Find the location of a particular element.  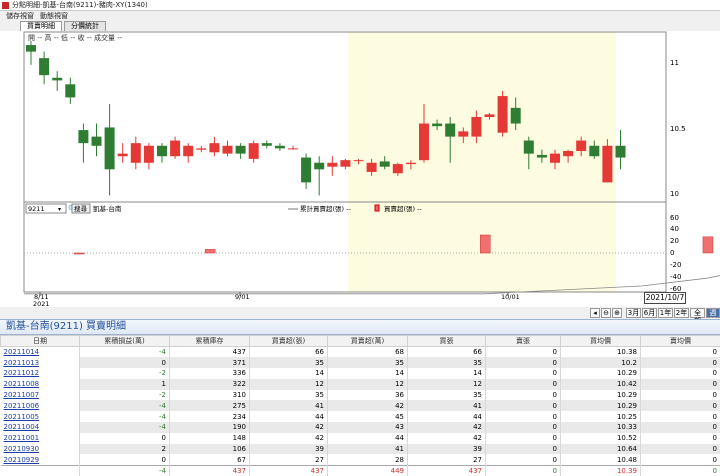

table-cell: 371 is located at coordinates (210, 362).